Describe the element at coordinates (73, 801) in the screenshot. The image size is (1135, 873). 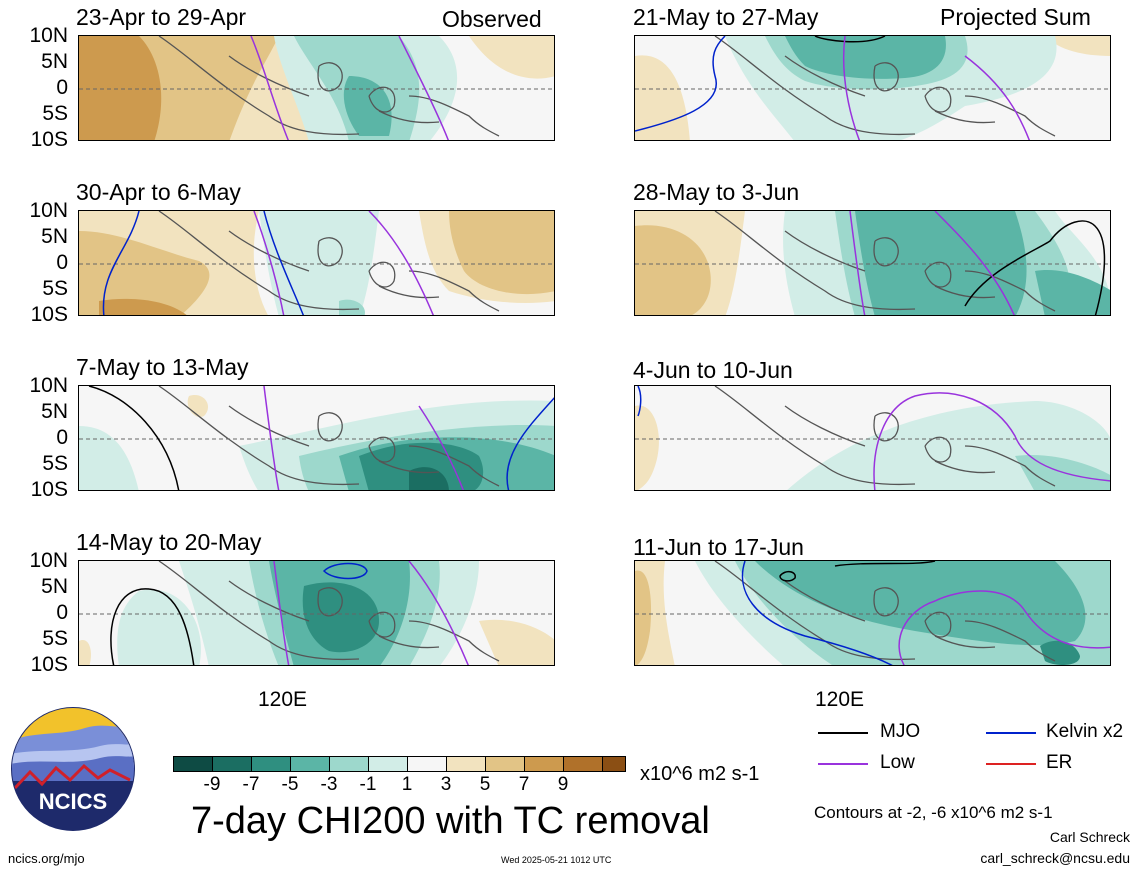
I see `logo-text: NCICS` at that location.